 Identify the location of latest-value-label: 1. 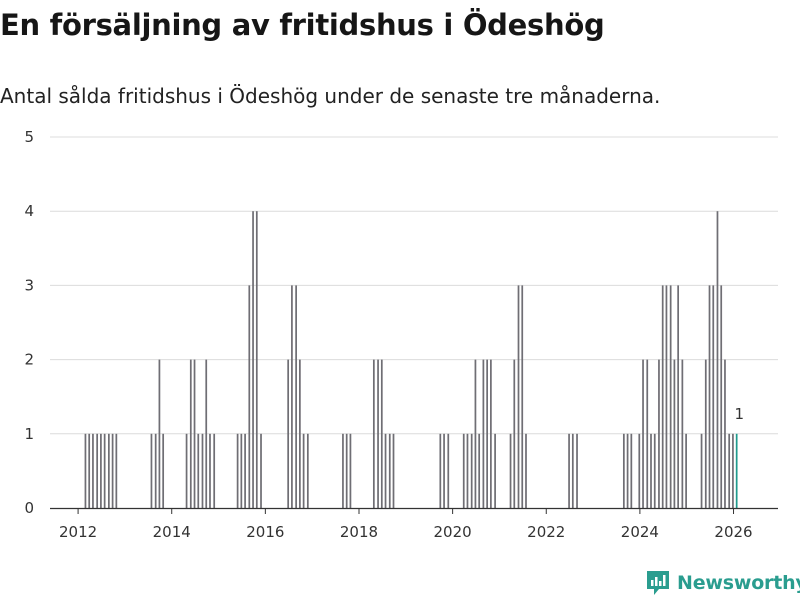
(739, 414).